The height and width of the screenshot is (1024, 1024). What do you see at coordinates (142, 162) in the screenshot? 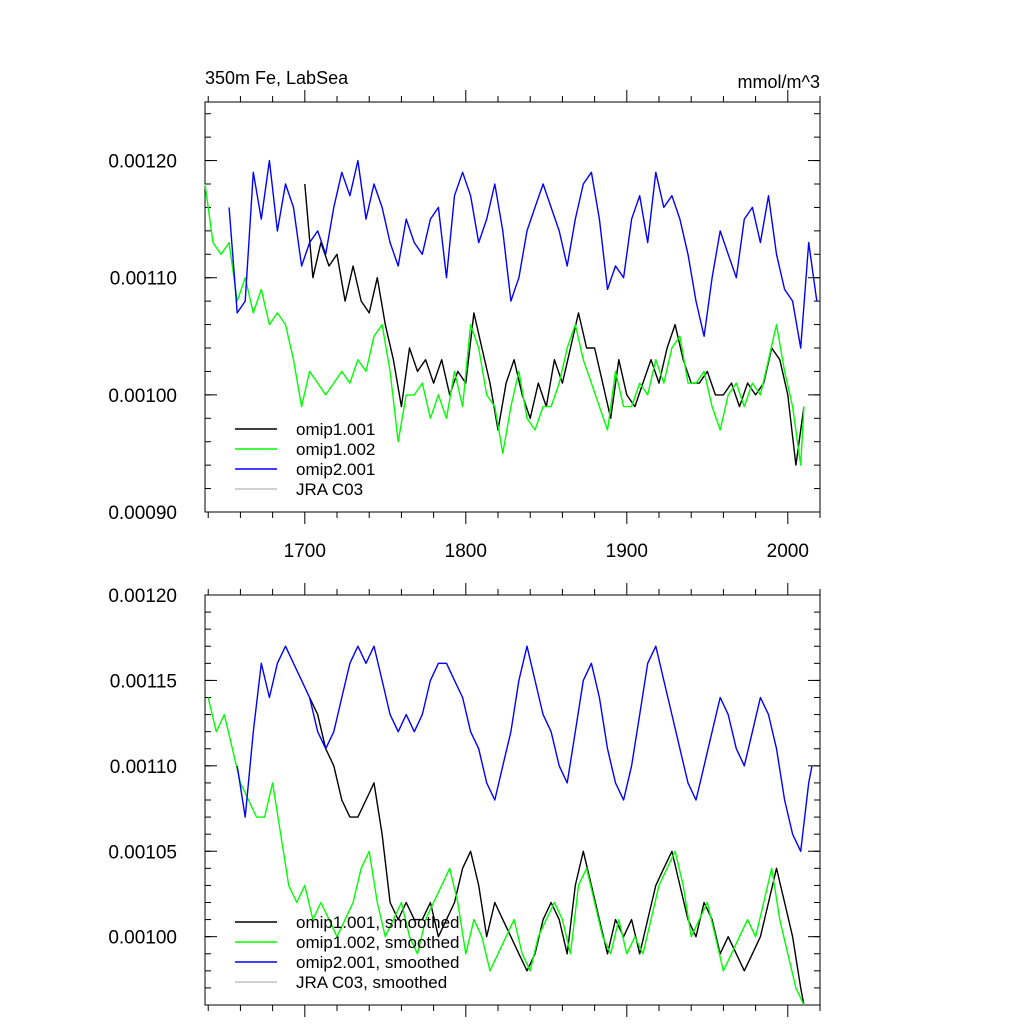
I see `top-ytick-label: 0.00120` at bounding box center [142, 162].